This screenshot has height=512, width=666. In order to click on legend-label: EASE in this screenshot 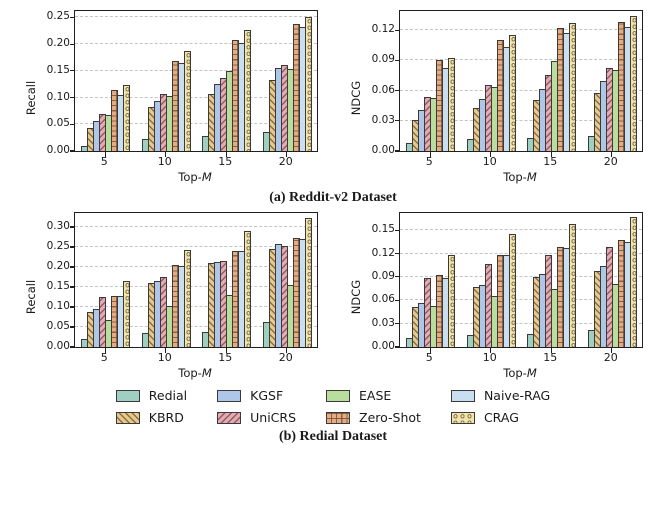, I will do `click(375, 395)`.